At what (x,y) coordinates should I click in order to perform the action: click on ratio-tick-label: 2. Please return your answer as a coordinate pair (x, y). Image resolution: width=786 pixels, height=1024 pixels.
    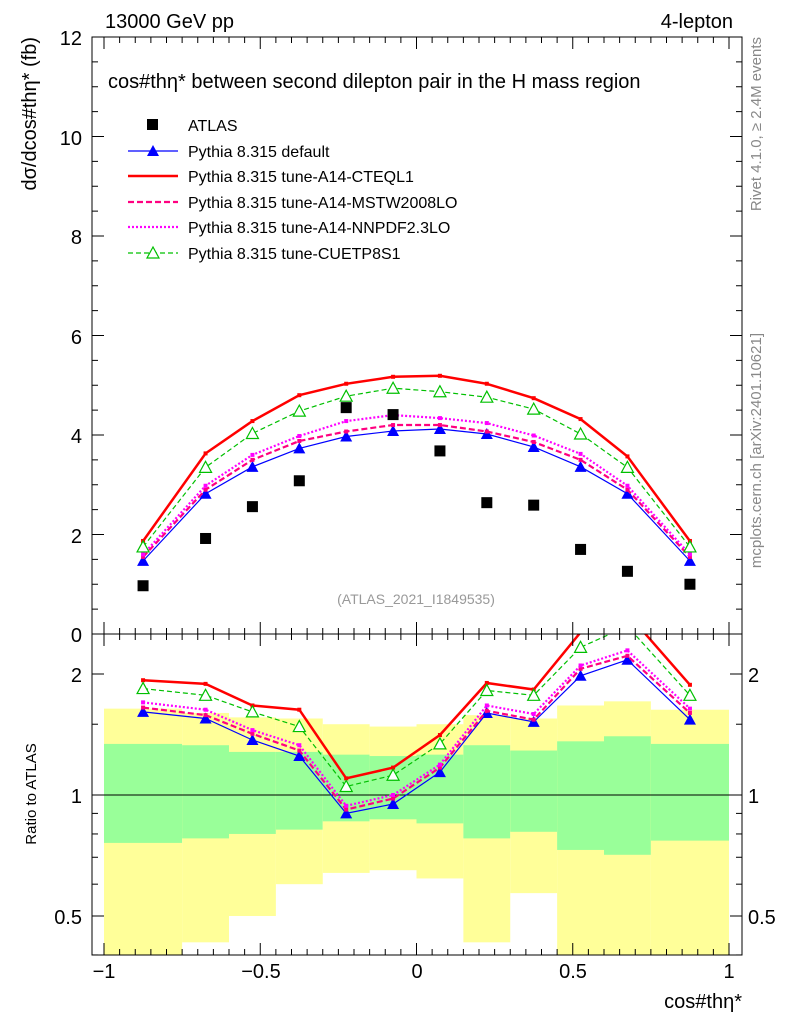
    Looking at the image, I should click on (76, 676).